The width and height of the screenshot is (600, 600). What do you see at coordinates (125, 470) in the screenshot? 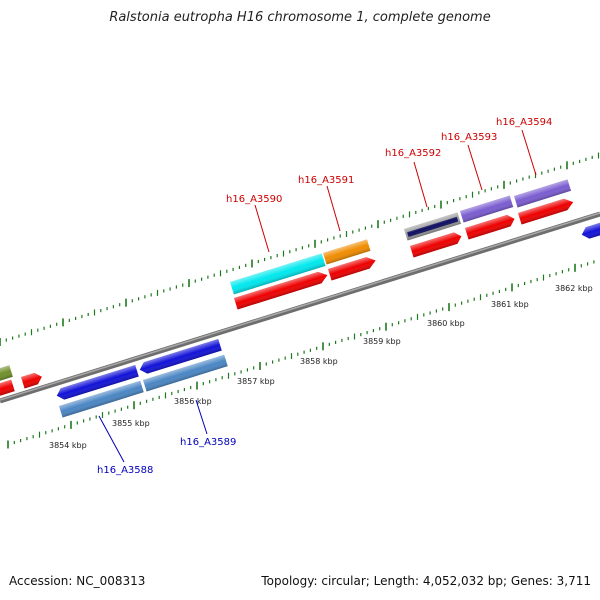
I see `gene-label-h16-a3588: h16_A3588` at bounding box center [125, 470].